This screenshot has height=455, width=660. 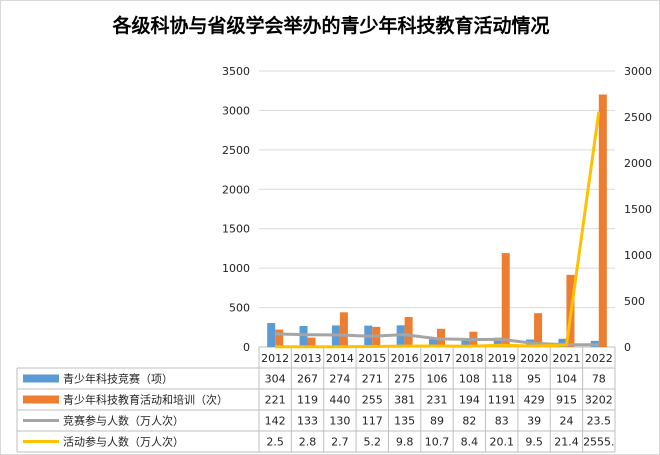 What do you see at coordinates (246, 347) in the screenshot?
I see `left-tick-label: 0` at bounding box center [246, 347].